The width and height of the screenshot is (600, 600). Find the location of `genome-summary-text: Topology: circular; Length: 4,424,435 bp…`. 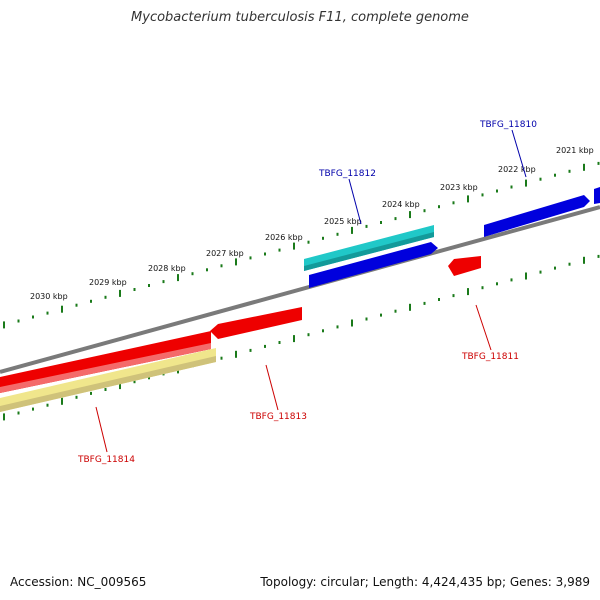

genome-summary-text: Topology: circular; Length: 4,424,435 bp… is located at coordinates (425, 582).